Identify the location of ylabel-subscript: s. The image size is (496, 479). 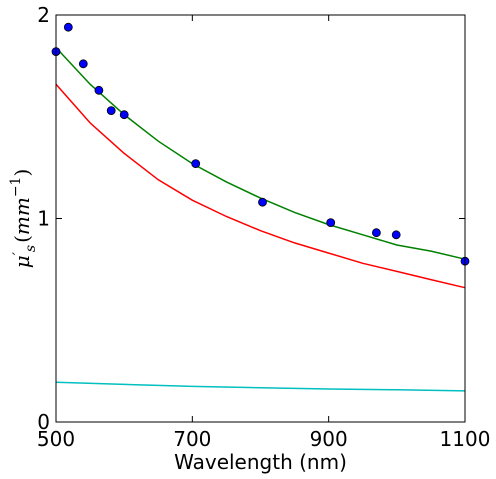
(31, 248).